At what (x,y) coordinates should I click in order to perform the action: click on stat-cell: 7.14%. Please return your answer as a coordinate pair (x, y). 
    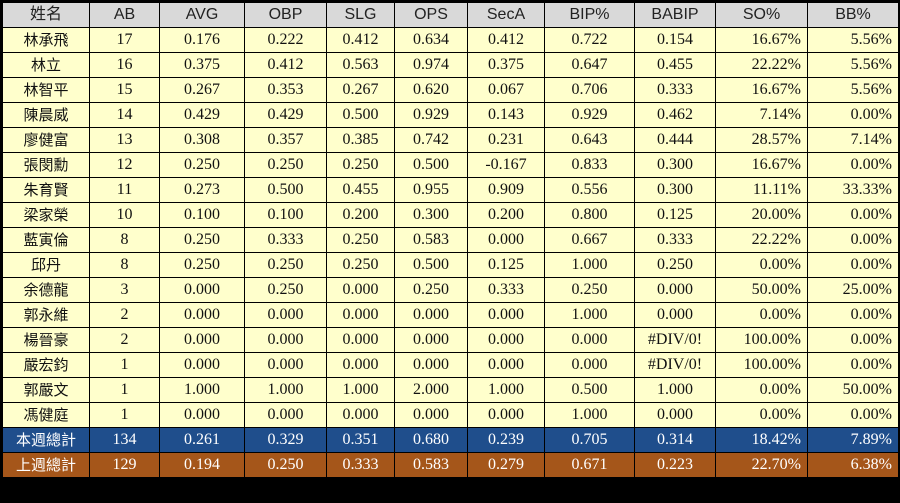
    Looking at the image, I should click on (761, 115).